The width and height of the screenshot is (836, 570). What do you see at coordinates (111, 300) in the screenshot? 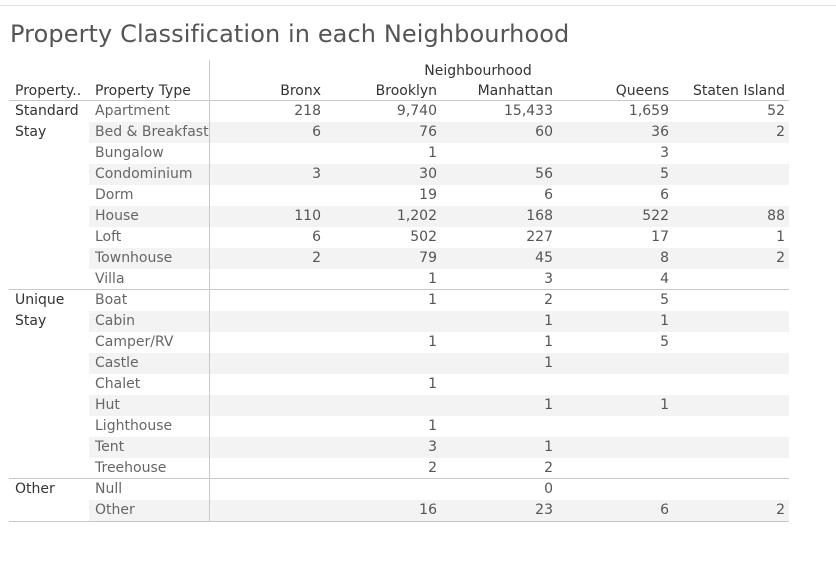
I see `property-type-label: Boat` at bounding box center [111, 300].